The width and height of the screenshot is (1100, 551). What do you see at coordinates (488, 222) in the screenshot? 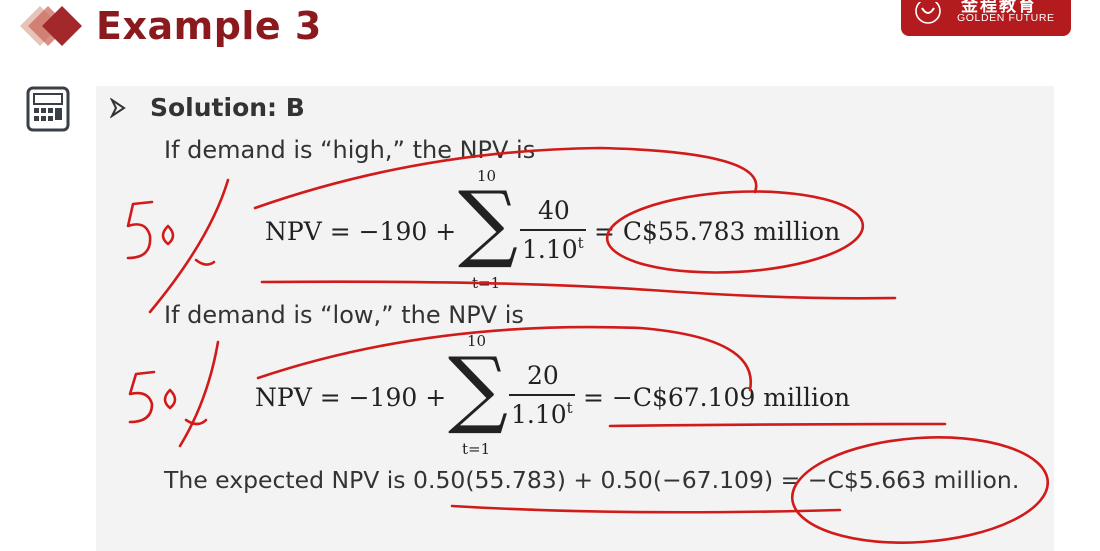
I see `high-sum-sigma: ∑` at bounding box center [488, 222].